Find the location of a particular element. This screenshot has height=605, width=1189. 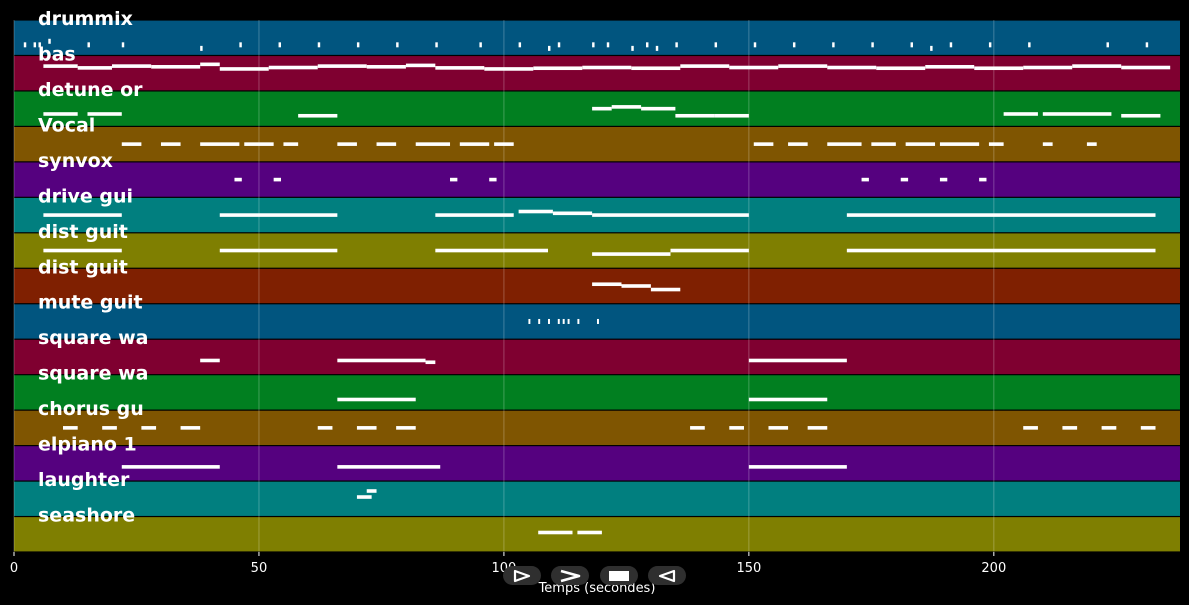

x-tick-label: 0 is located at coordinates (14, 568).